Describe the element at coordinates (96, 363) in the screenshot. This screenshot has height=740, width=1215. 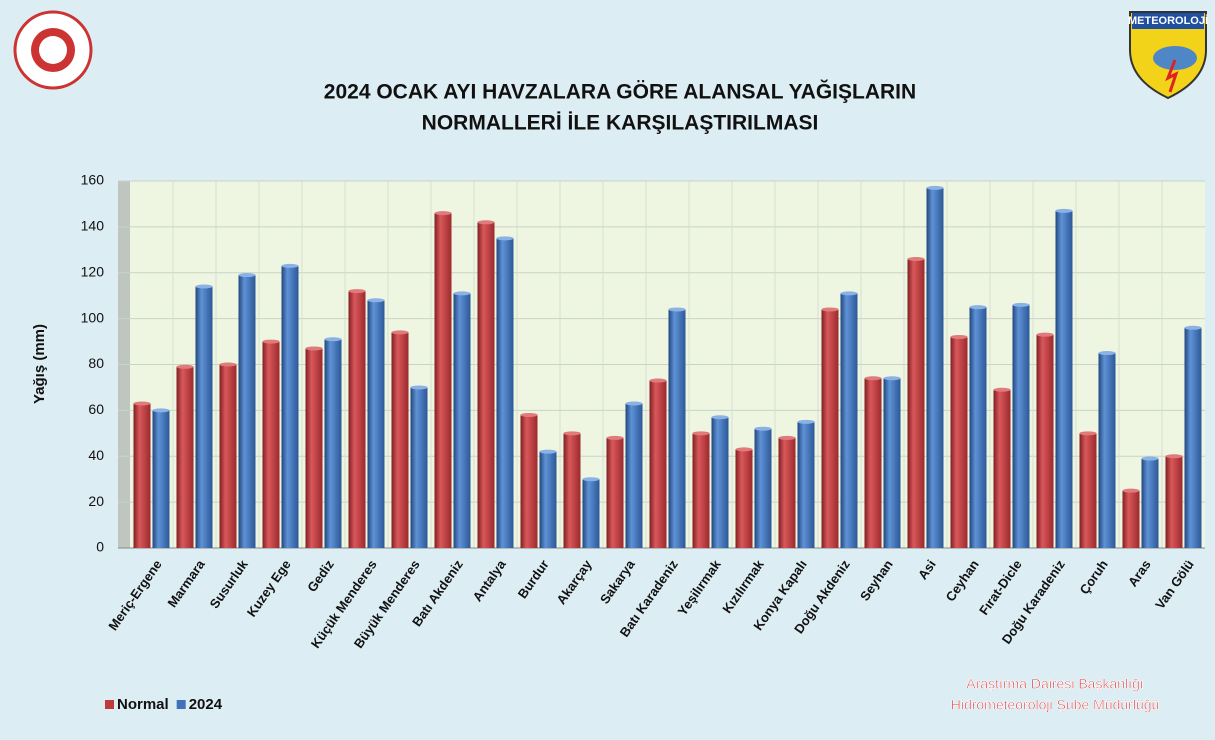
I see `y-tick-label: 80` at that location.